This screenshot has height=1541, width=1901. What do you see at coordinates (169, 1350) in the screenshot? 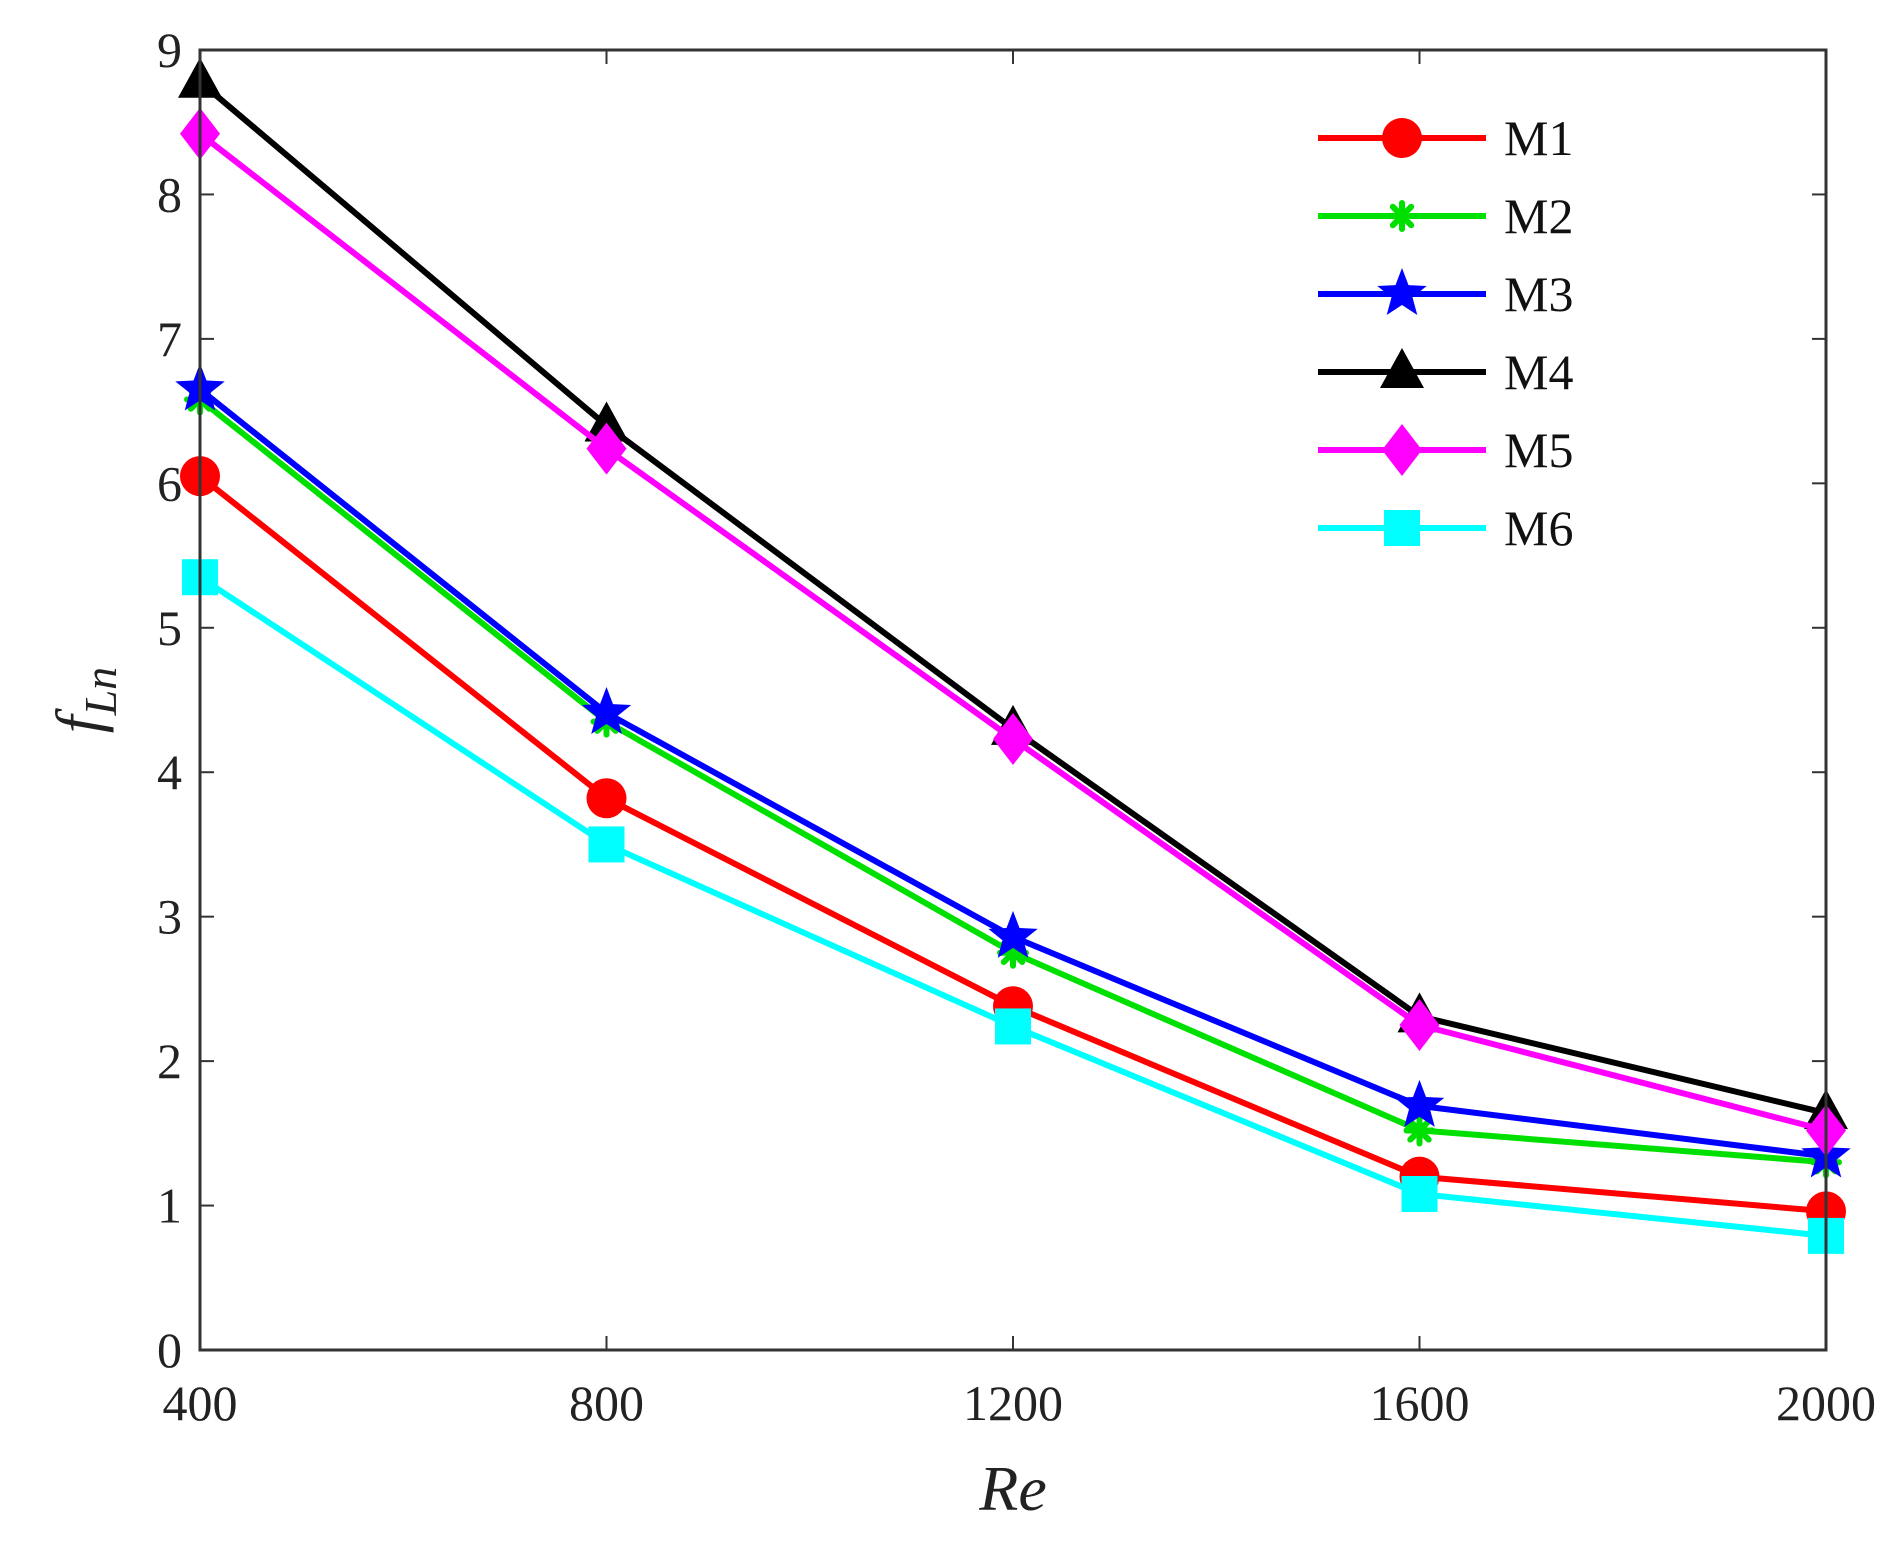
I see `y-tick-label: 0` at bounding box center [169, 1350].